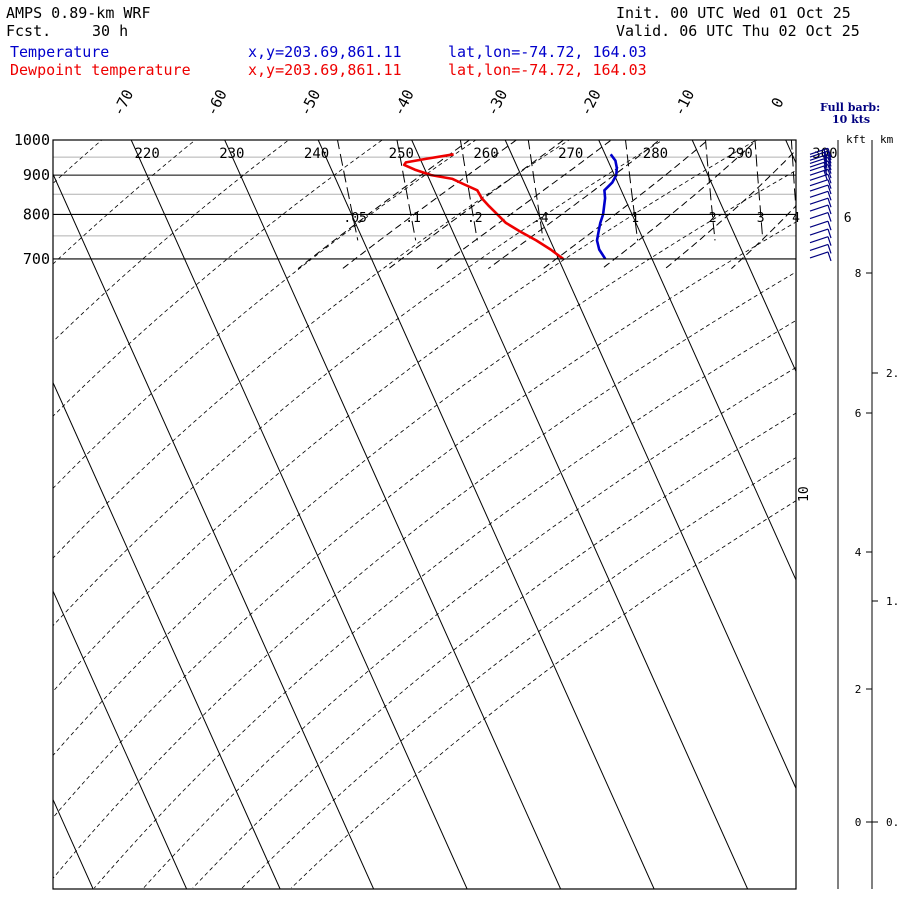 This screenshot has width=900, height=900. I want to click on theta-label: 220, so click(146, 154).